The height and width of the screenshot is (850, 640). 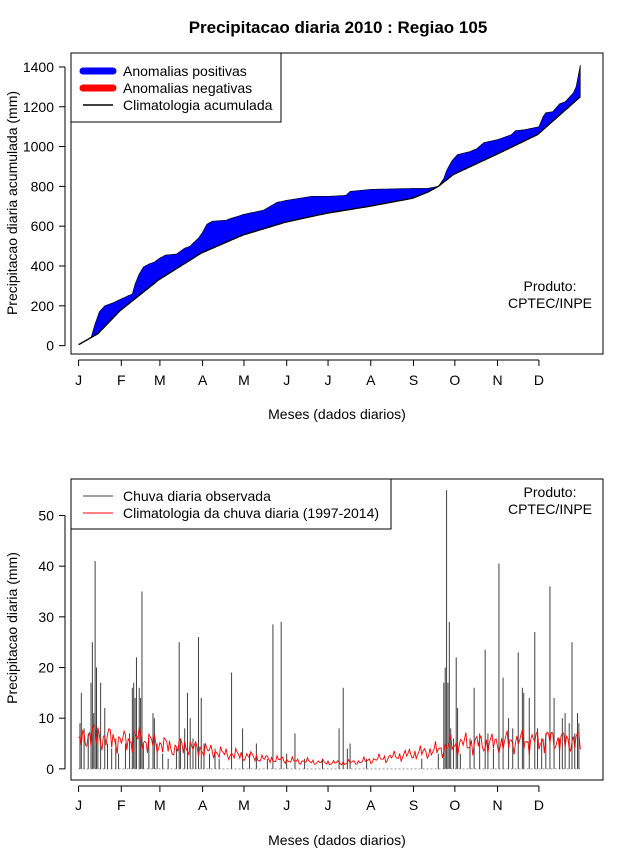 I want to click on bottom-y-tick-label: 50, so click(x=46, y=515).